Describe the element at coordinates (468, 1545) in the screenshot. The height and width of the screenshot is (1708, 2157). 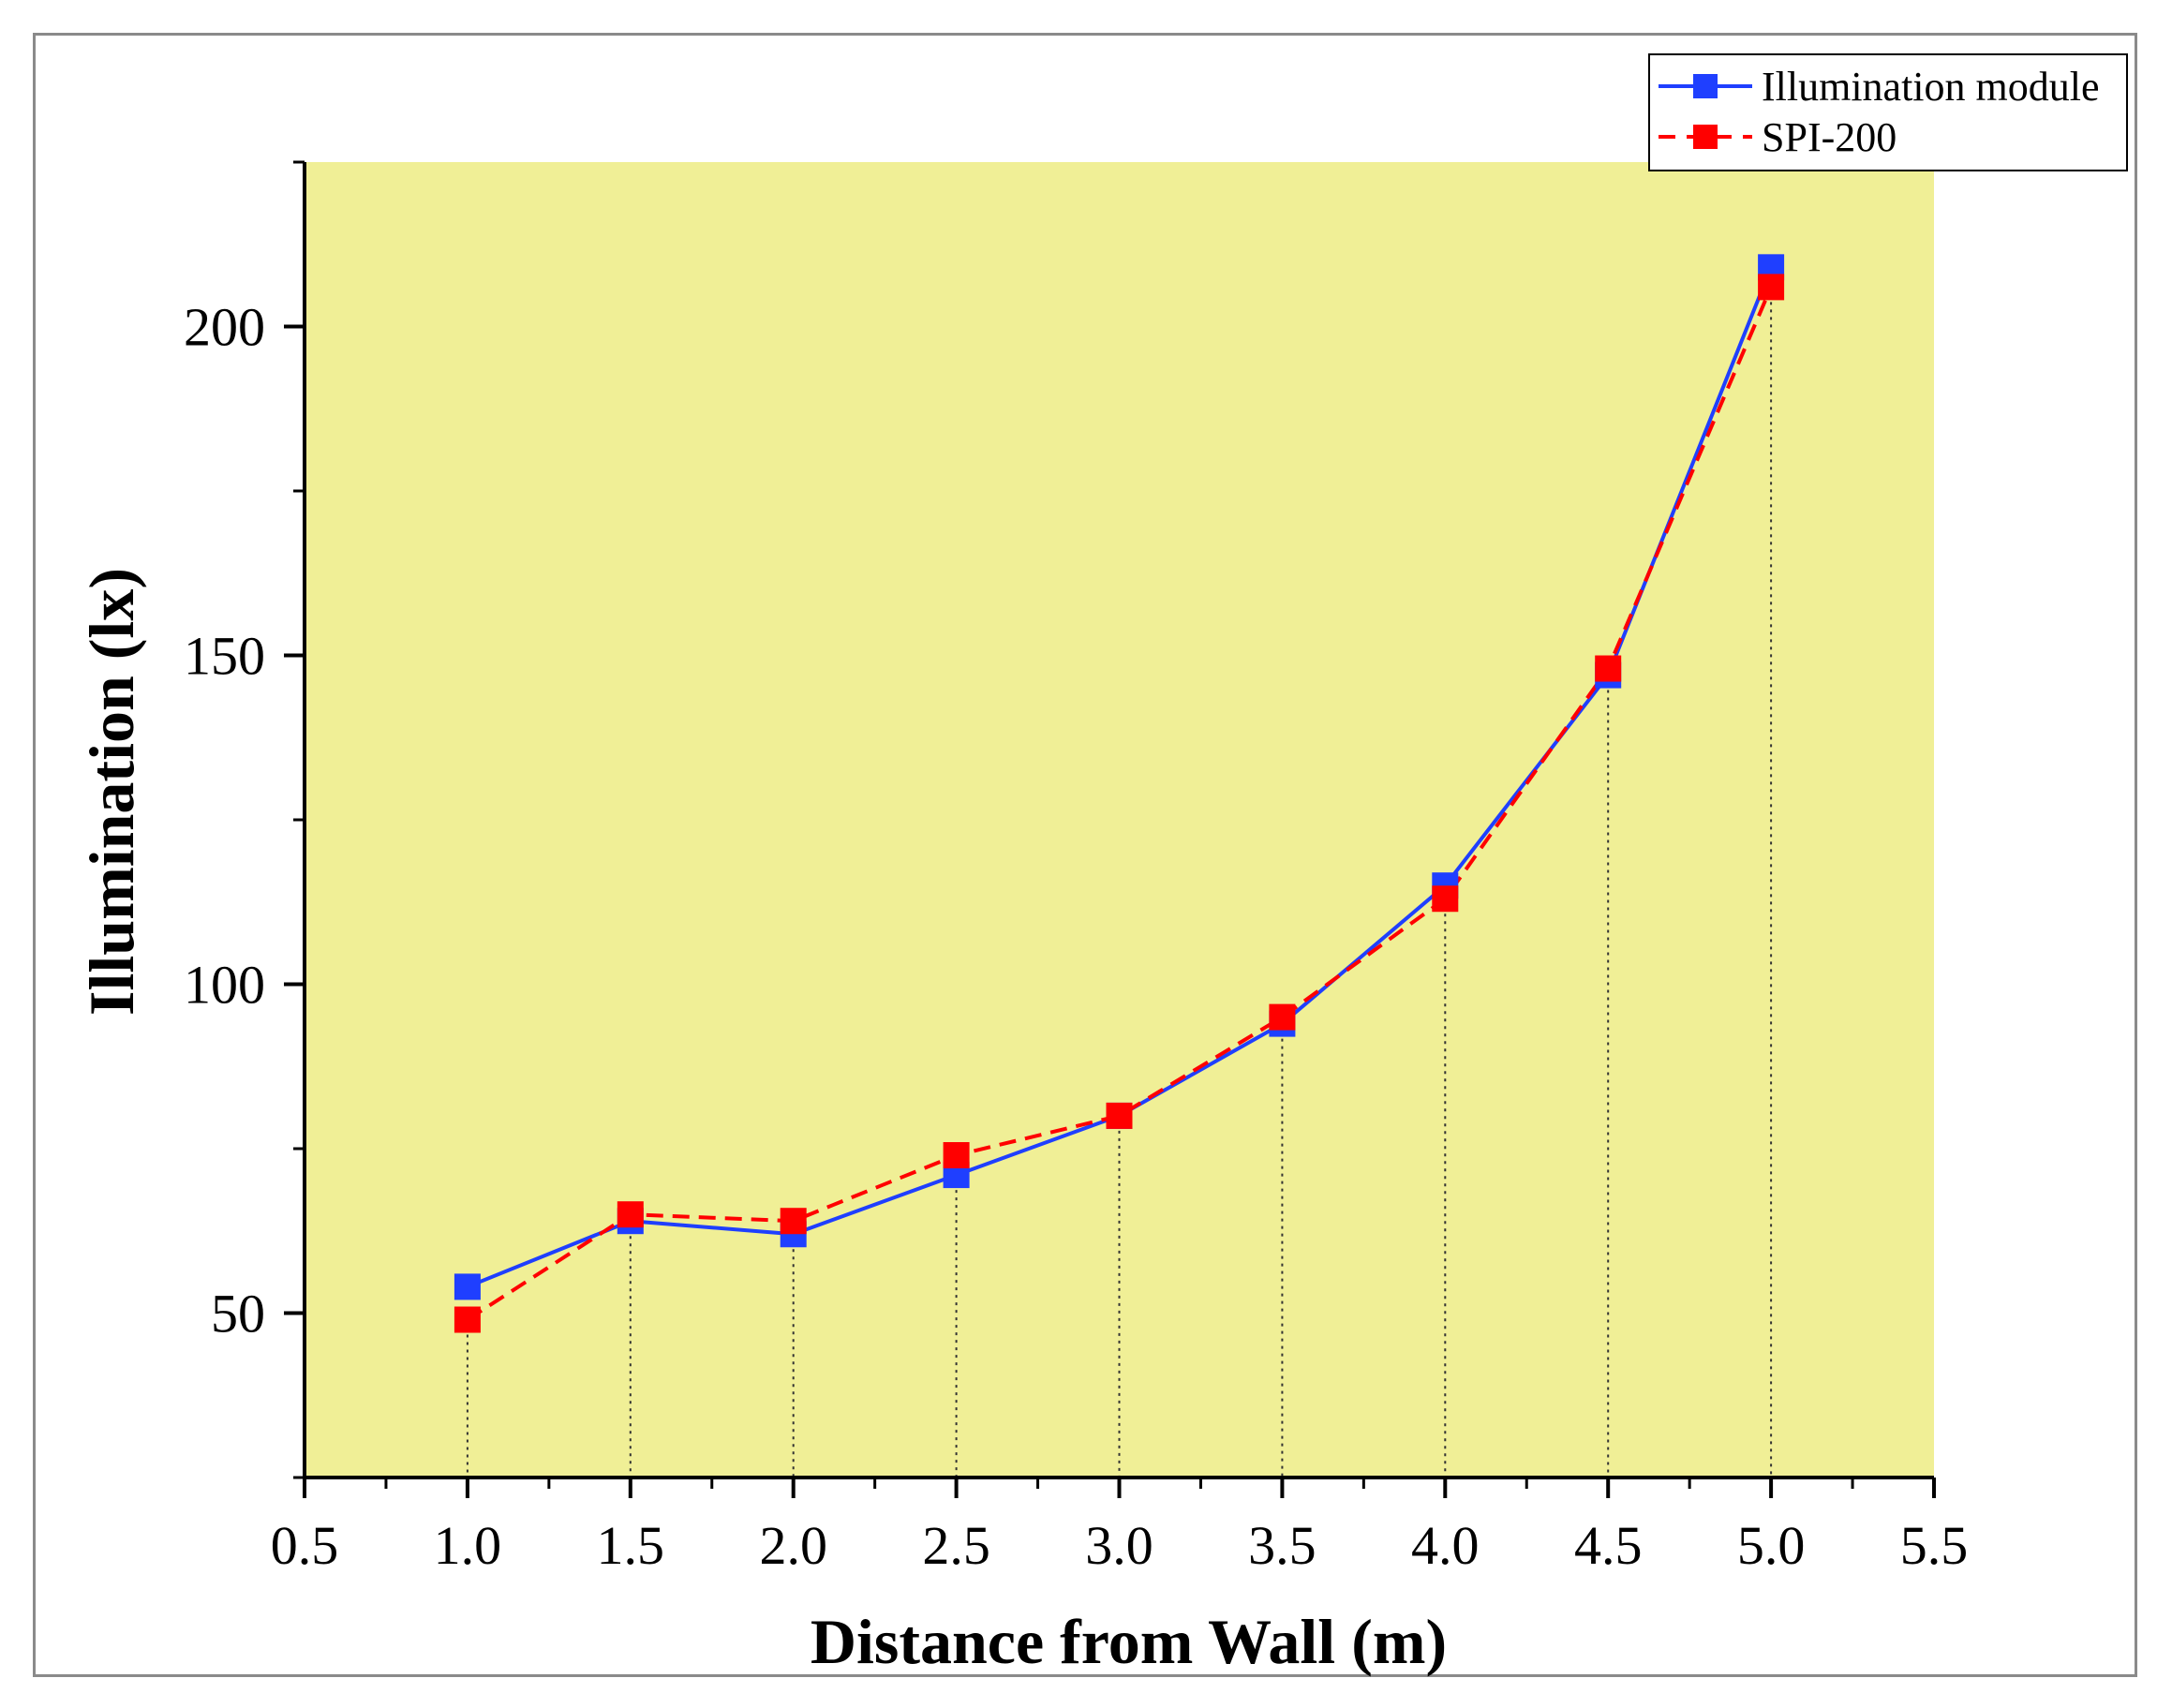
I see `x-tick-label-1: 1.0` at that location.